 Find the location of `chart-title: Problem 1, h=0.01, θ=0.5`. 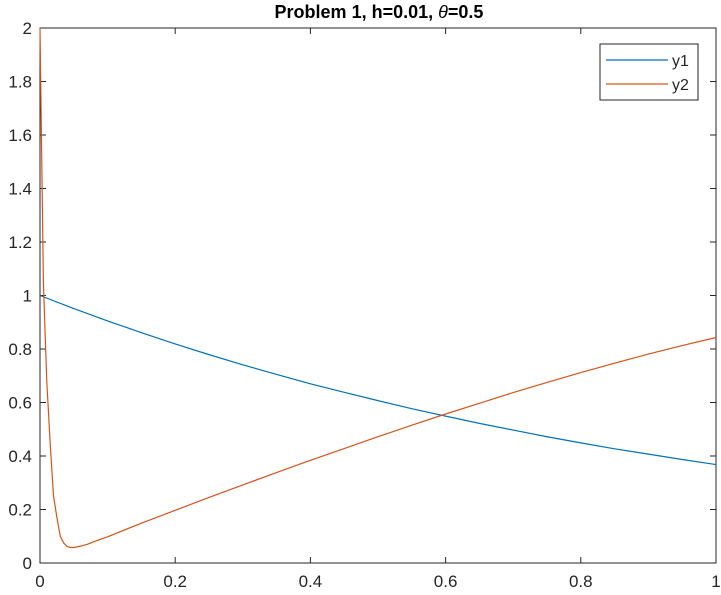

chart-title: Problem 1, h=0.01, θ=0.5 is located at coordinates (379, 12).